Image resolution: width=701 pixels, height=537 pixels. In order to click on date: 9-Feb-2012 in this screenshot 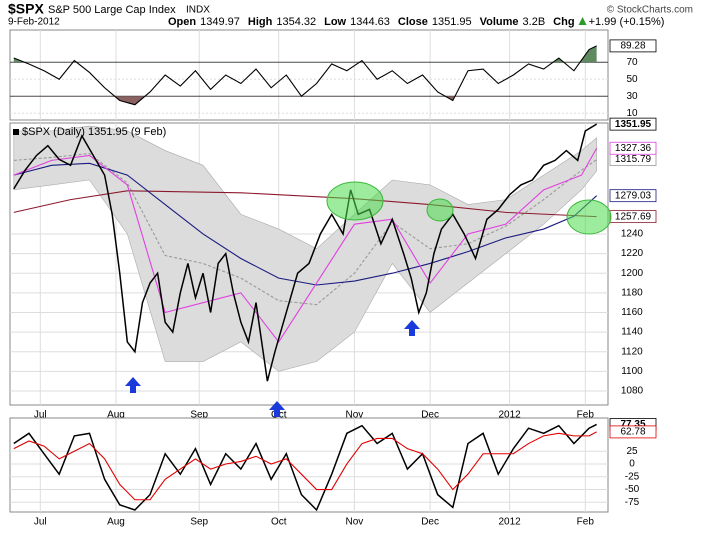, I will do `click(34, 22)`.